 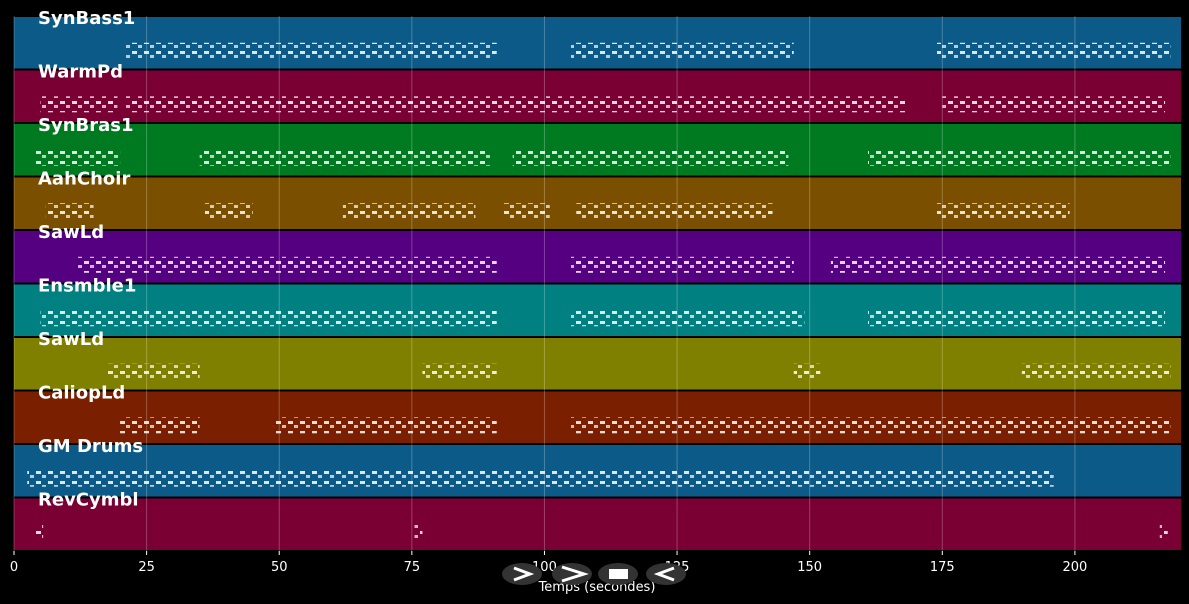 What do you see at coordinates (412, 567) in the screenshot?
I see `x-tick-label: 75` at bounding box center [412, 567].